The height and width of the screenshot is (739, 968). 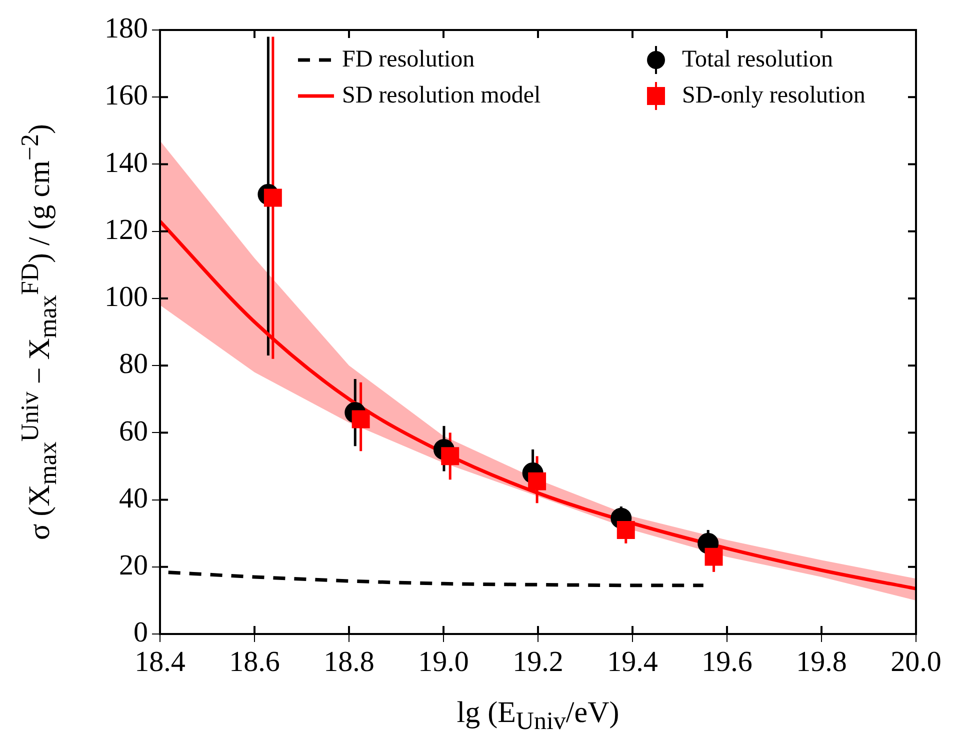 What do you see at coordinates (254, 662) in the screenshot?
I see `x-tick-label: 18.6` at bounding box center [254, 662].